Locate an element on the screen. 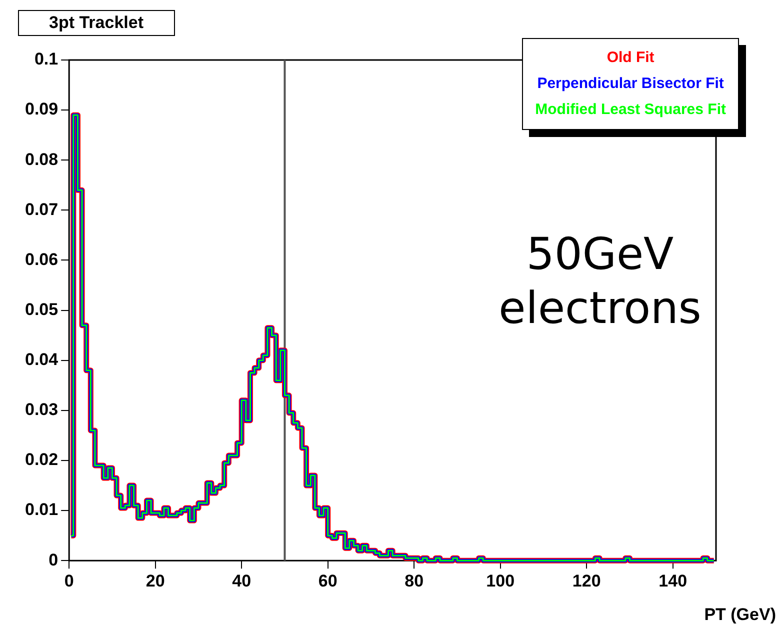  x-axis-title: PT (GeV) is located at coordinates (740, 615).